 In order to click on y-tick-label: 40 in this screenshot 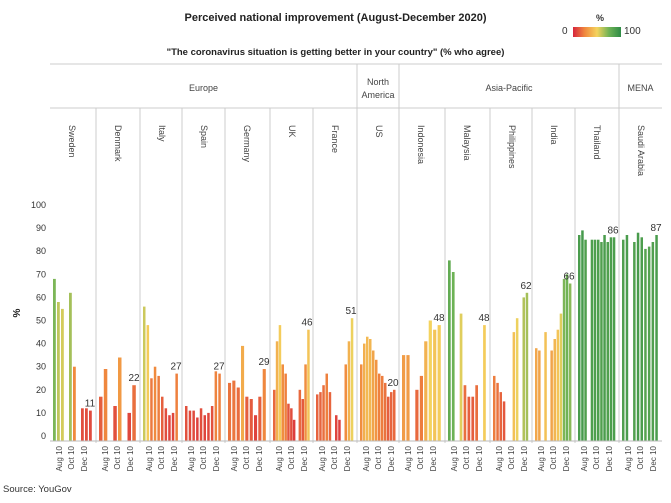, I will do `click(41, 344)`.